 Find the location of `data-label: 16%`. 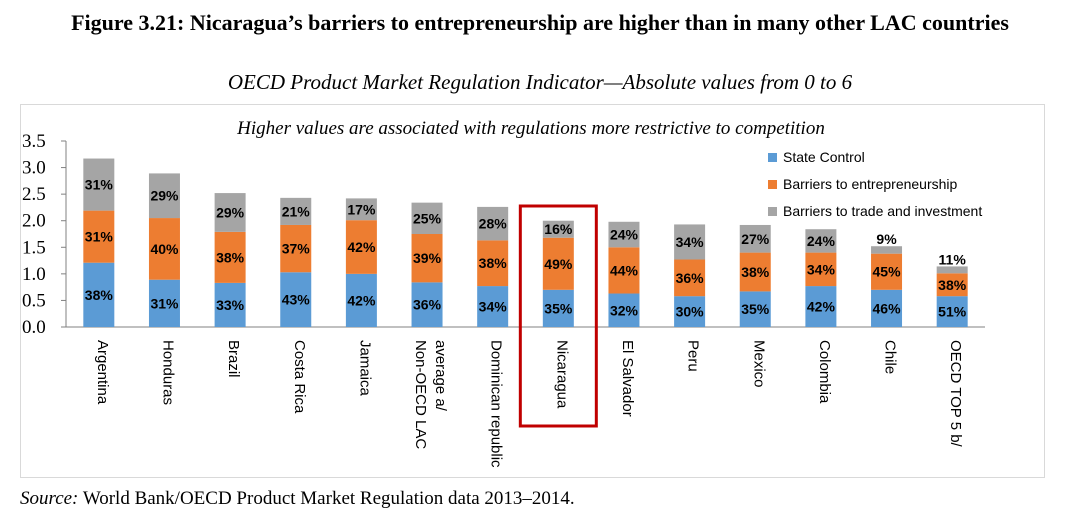

data-label: 16% is located at coordinates (558, 229).